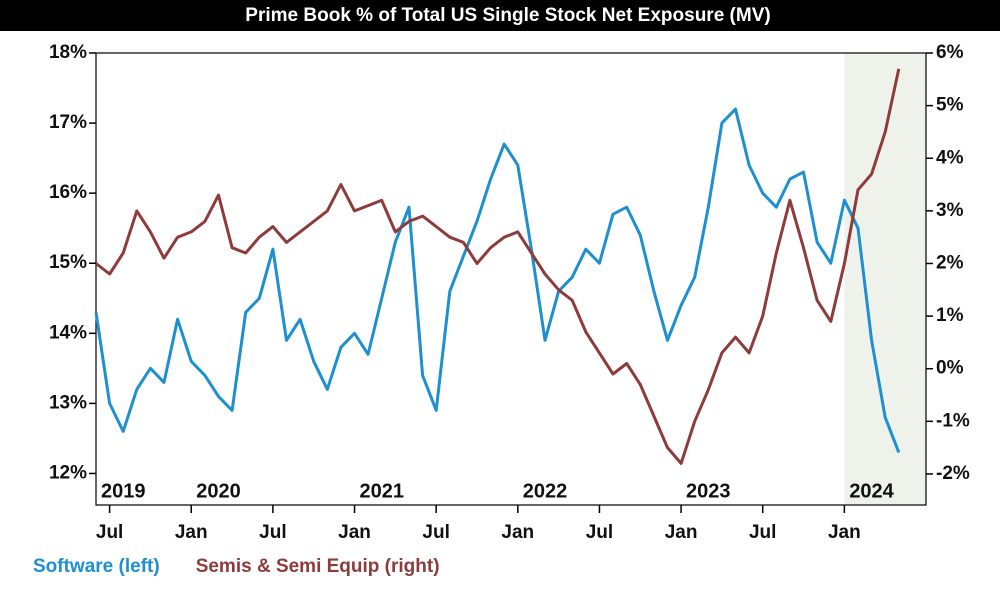  I want to click on y2-tick-label: -1%, so click(953, 420).